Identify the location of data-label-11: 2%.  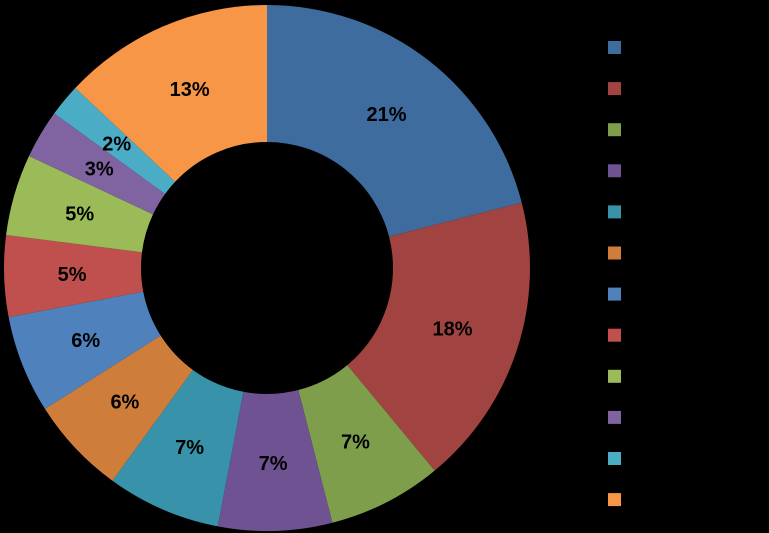
(116, 145).